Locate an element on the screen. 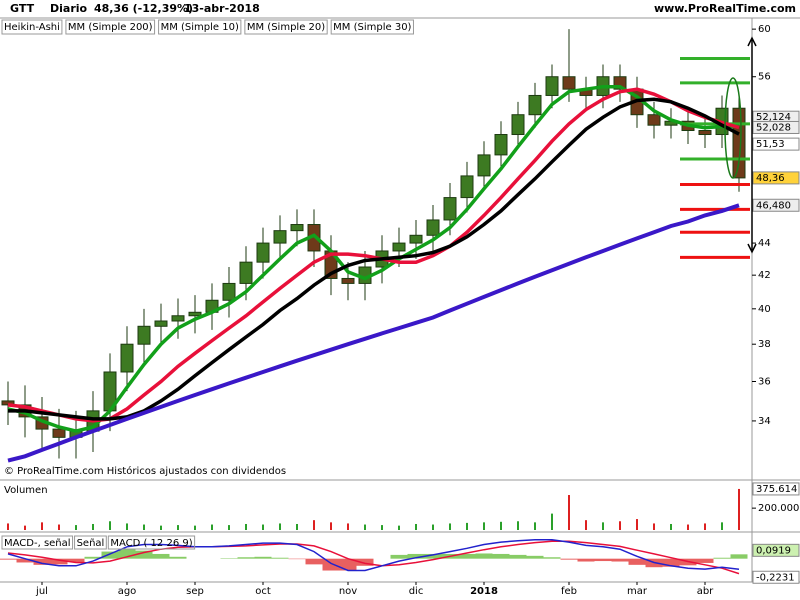  source: www.ProRealTime.com is located at coordinates (725, 8).